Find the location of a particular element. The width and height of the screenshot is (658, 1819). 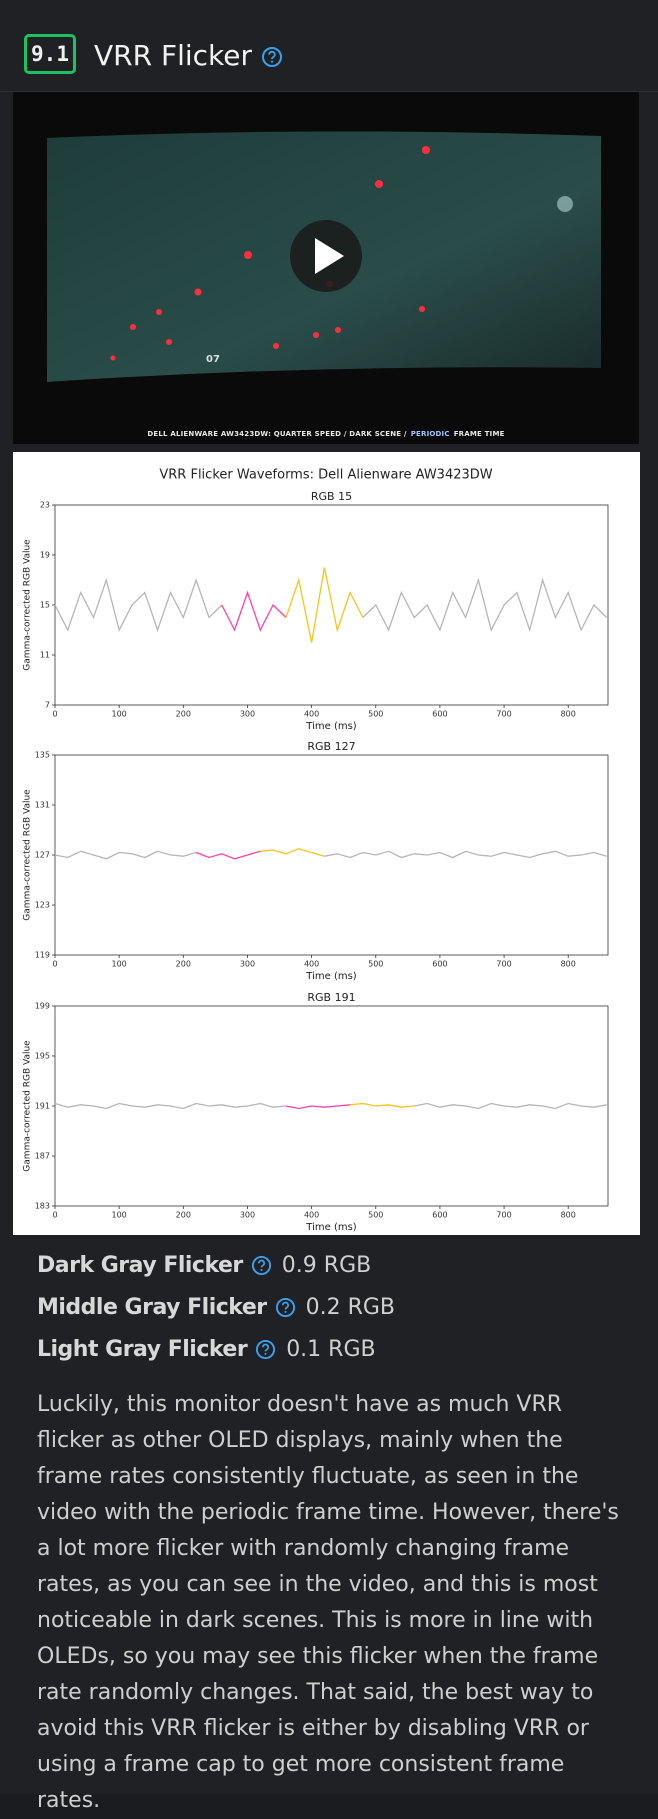

caption-part: FRAME TIME is located at coordinates (479, 434).